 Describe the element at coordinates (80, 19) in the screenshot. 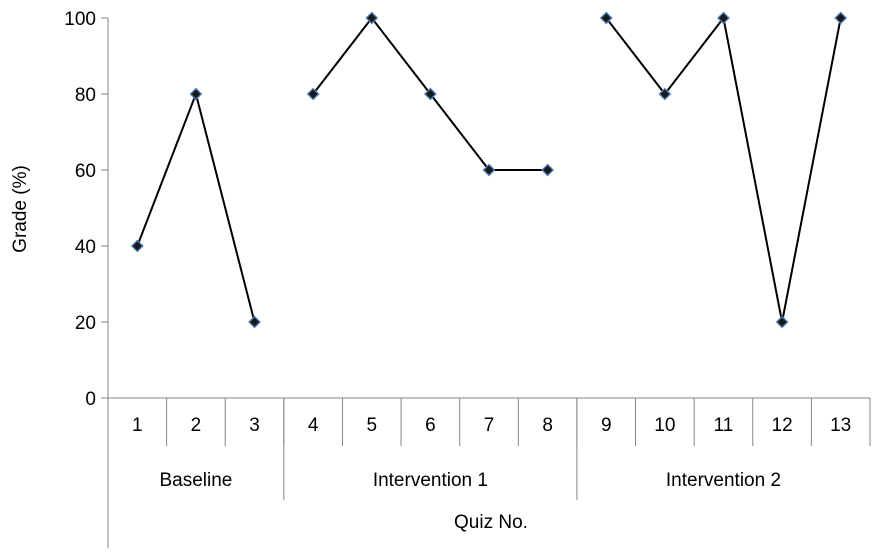

I see `y-tick-label: 100` at that location.